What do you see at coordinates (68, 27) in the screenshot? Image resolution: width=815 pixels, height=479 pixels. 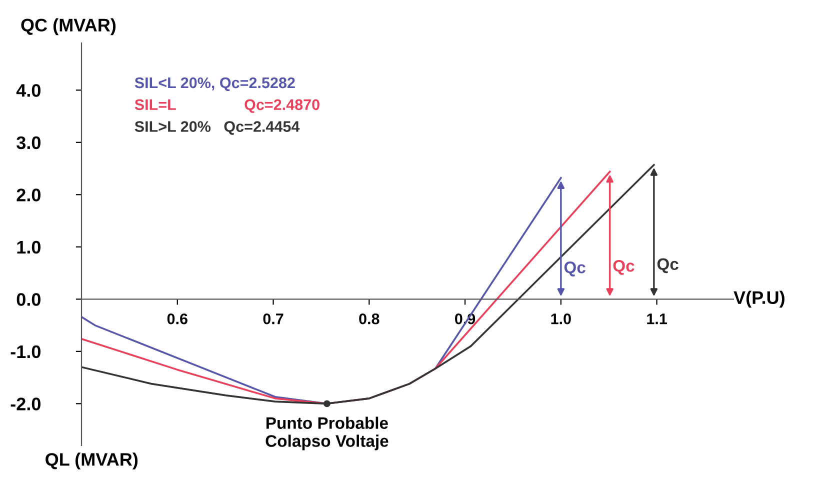 I see `y-axis-title: QC (MVAR)` at bounding box center [68, 27].